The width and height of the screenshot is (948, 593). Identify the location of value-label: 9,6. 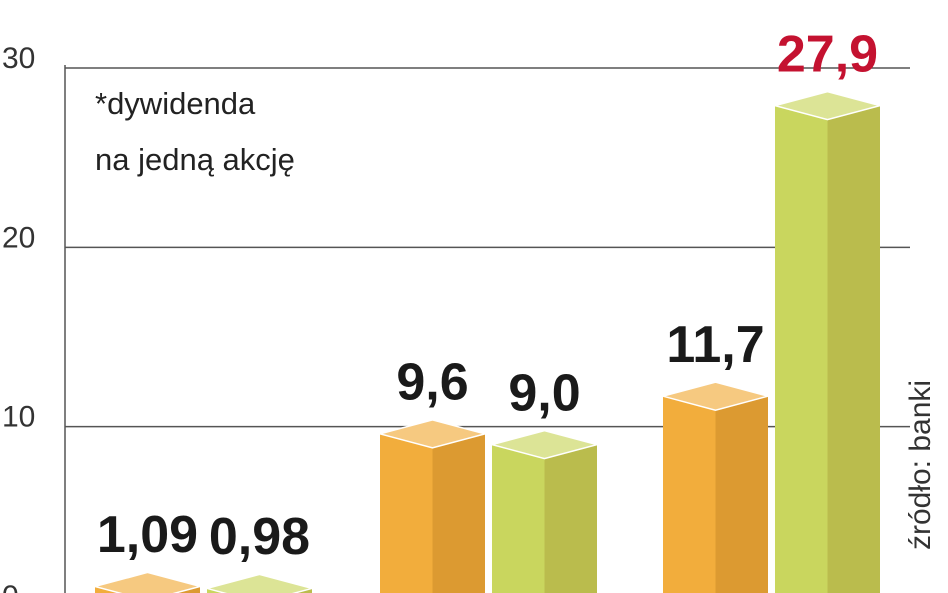
(432, 383).